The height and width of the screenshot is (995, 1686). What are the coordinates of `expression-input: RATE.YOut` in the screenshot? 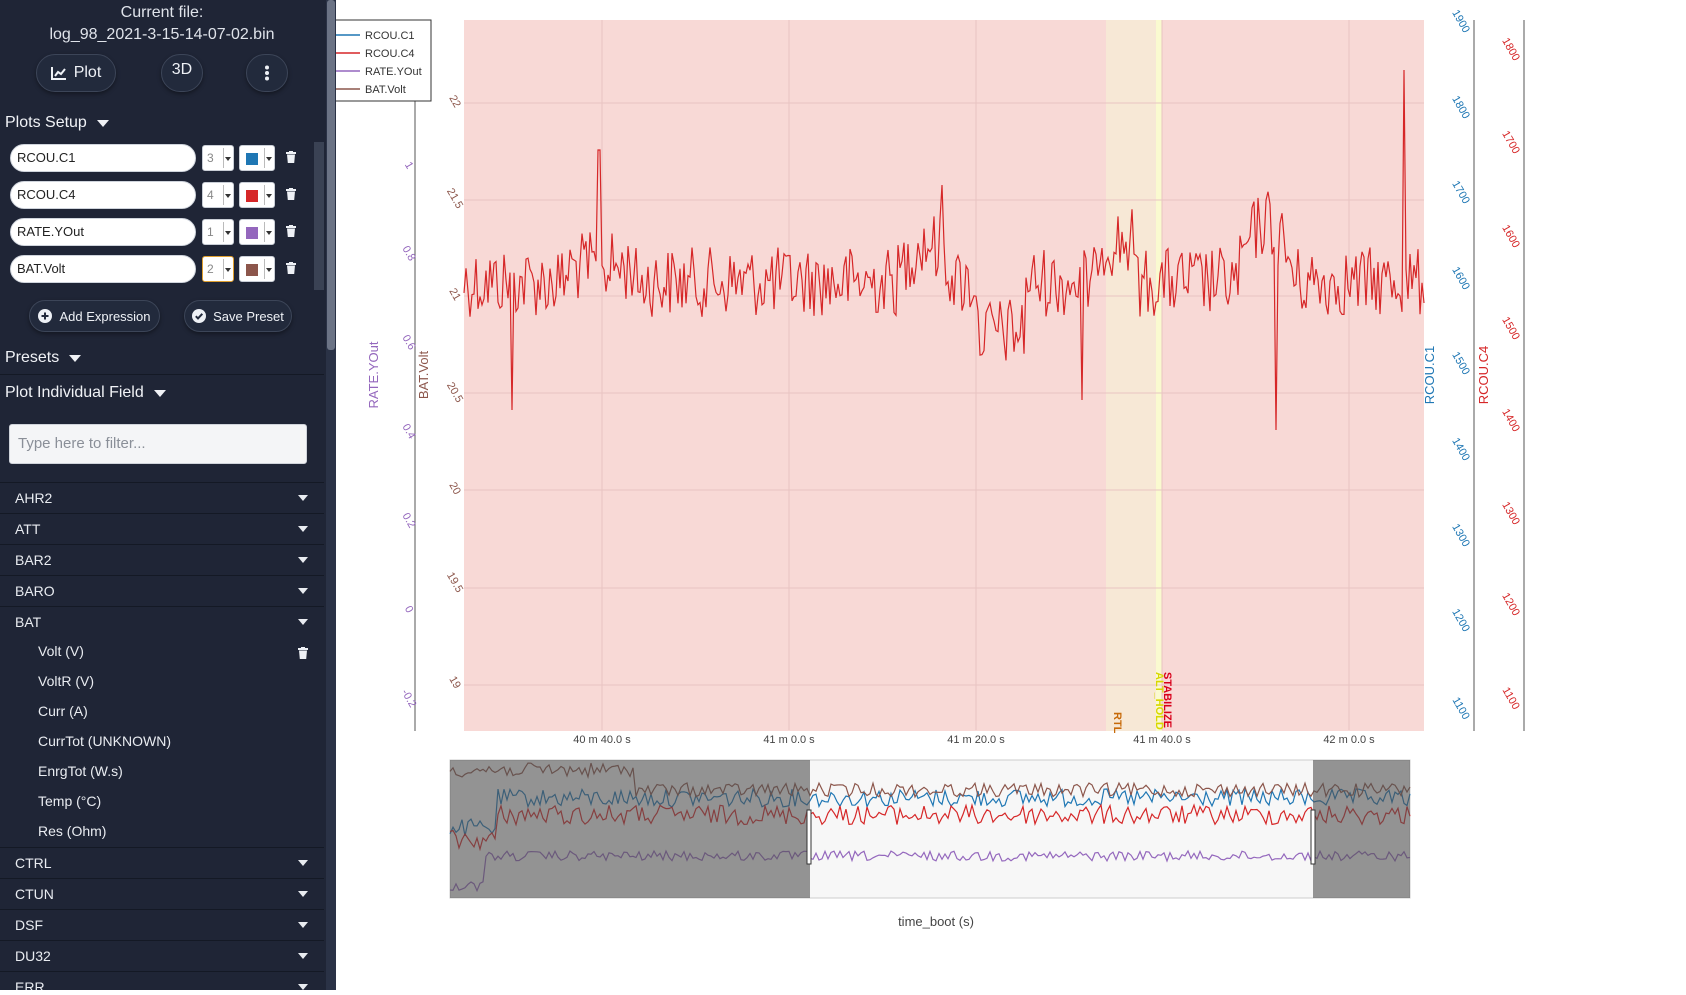 It's located at (103, 232).